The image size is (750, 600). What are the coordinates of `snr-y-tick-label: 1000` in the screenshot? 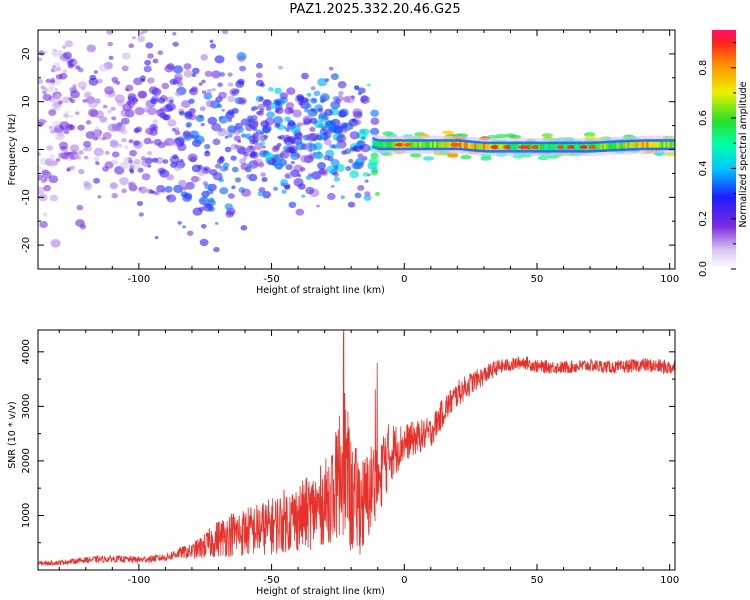 It's located at (26, 515).